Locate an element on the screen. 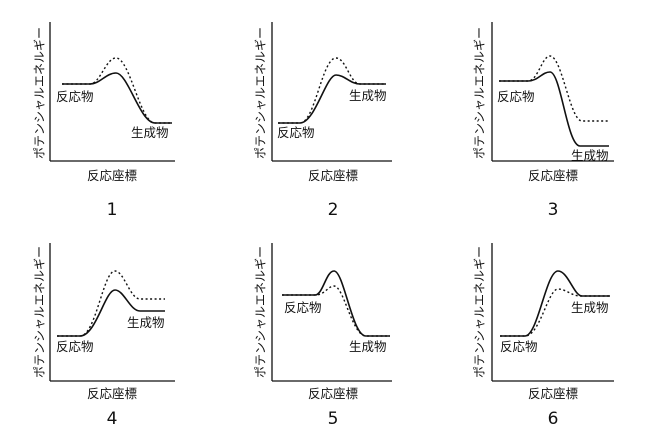 This screenshot has height=434, width=661. panel-number: 6 is located at coordinates (553, 419).